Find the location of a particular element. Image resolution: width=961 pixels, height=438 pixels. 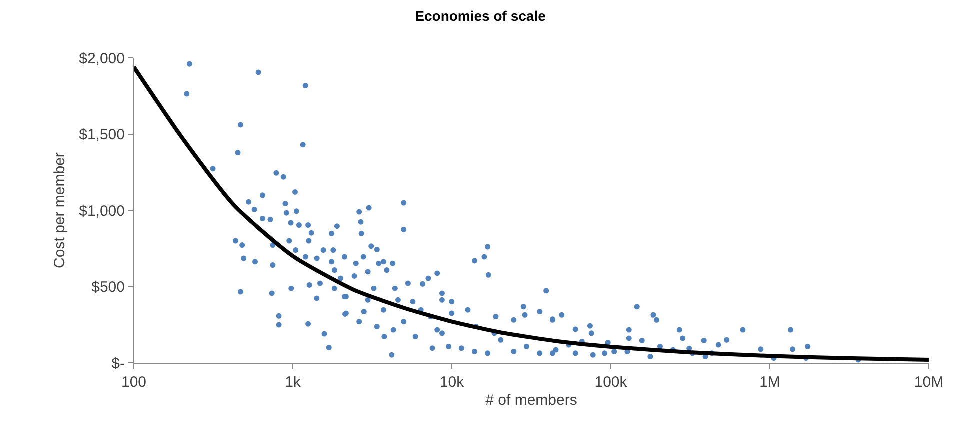

x-axis-title: # of members is located at coordinates (532, 400).